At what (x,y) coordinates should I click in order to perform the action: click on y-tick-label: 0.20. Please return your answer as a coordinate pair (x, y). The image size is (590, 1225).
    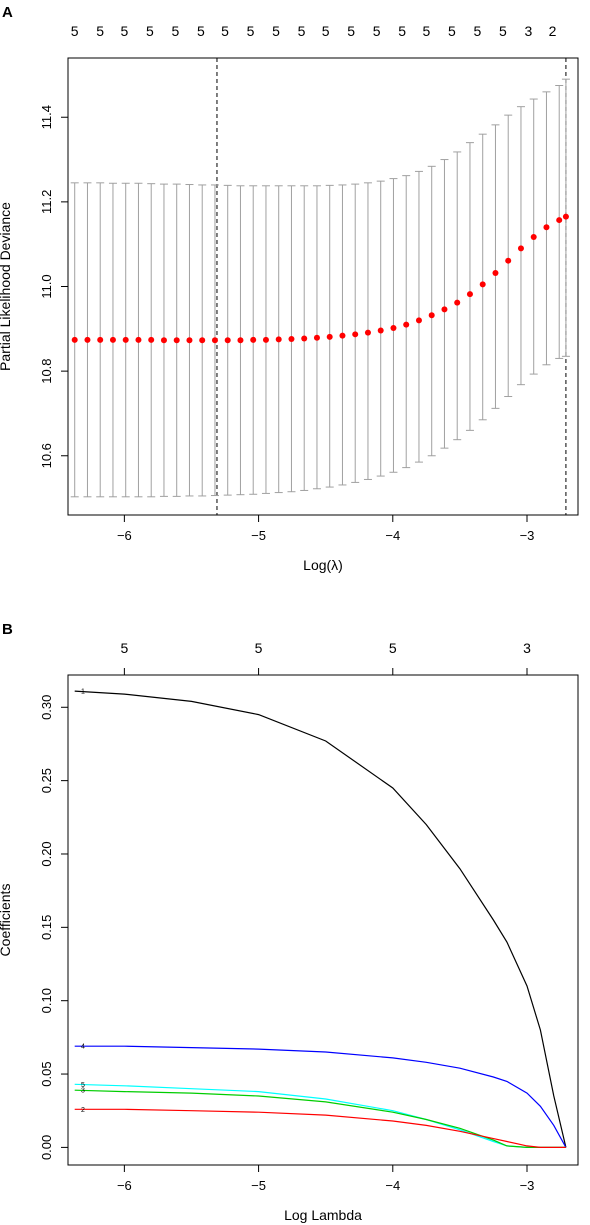
    Looking at the image, I should click on (46, 853).